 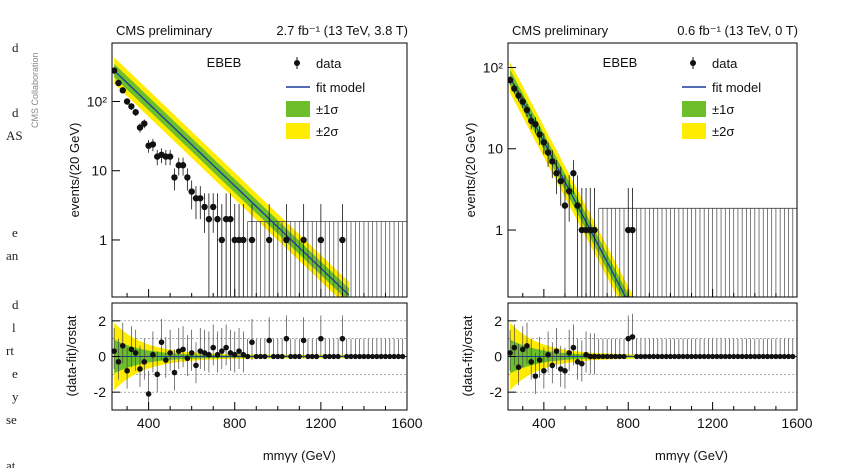 What do you see at coordinates (470, 170) in the screenshot?
I see `y-axis-label: events/(20 GeV)` at bounding box center [470, 170].